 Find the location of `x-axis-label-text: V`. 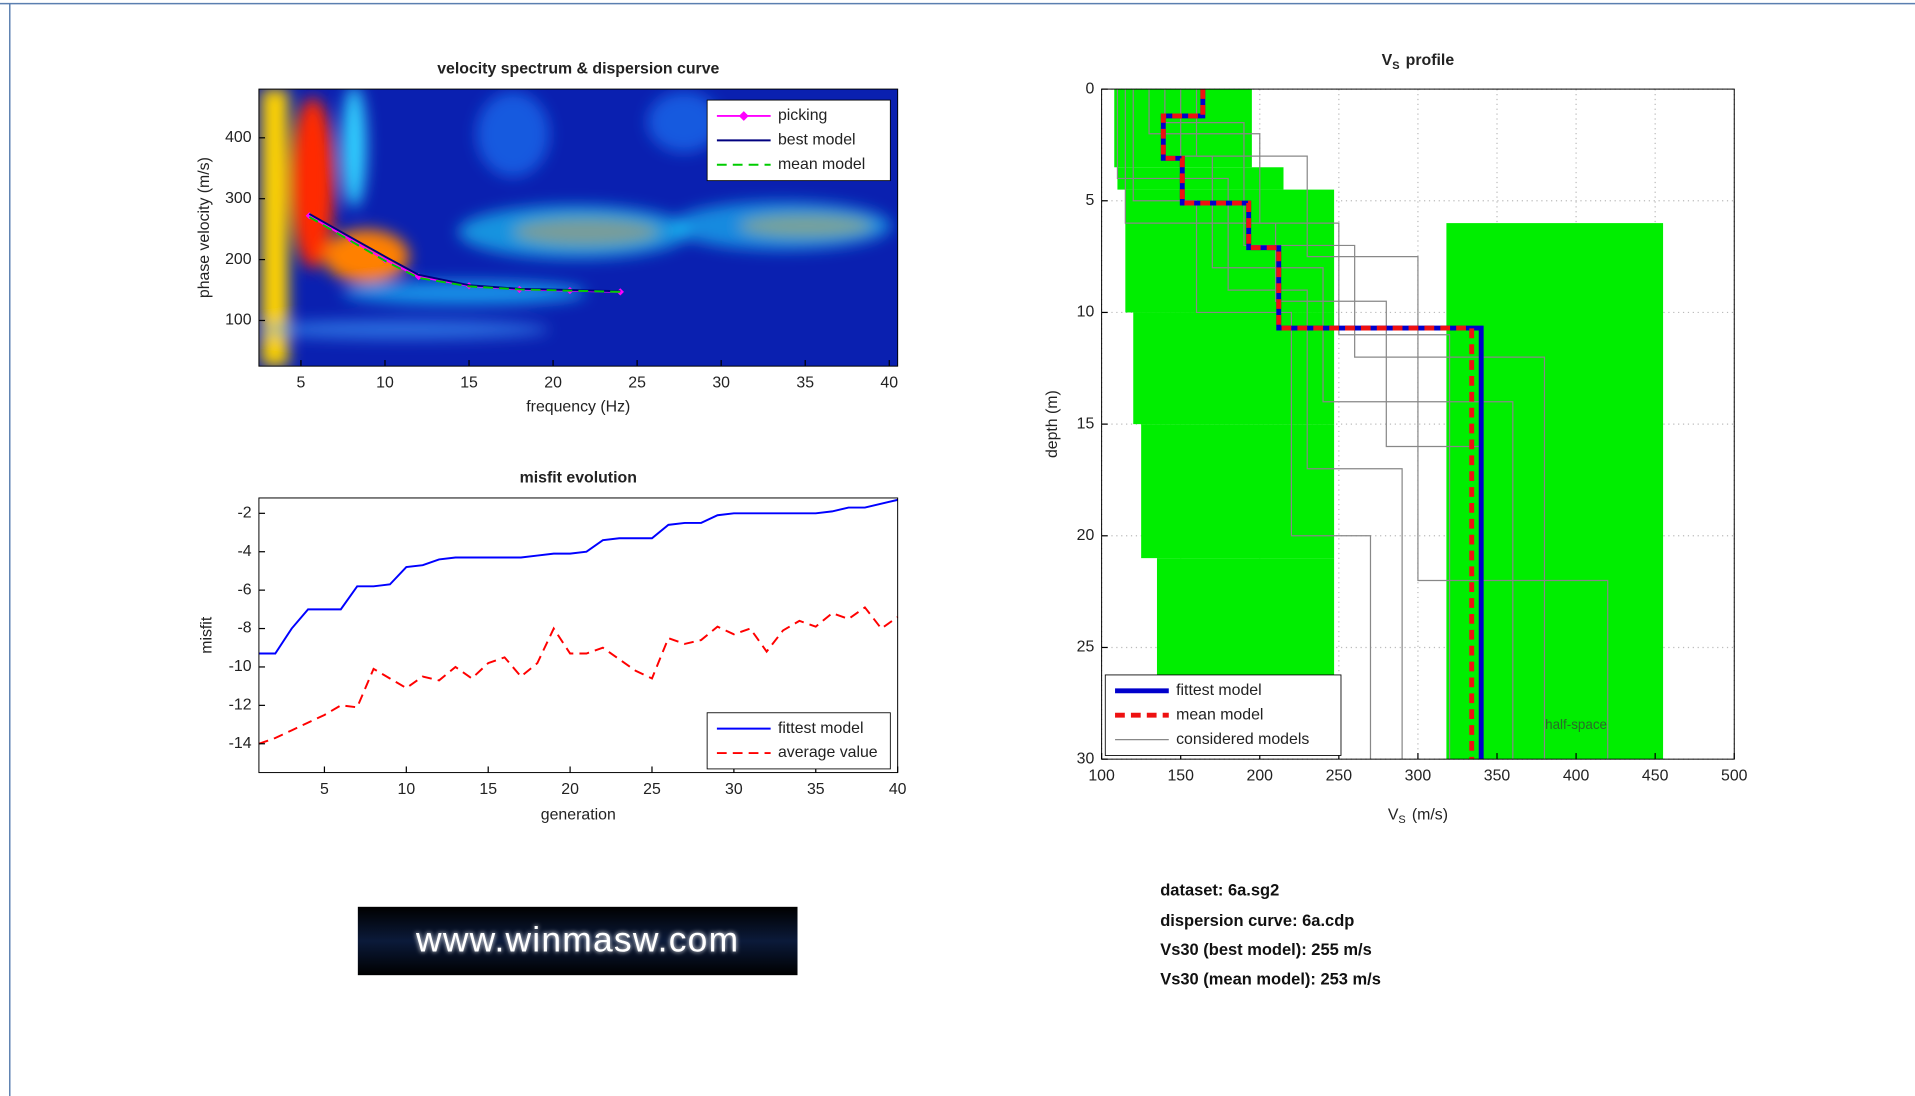

x-axis-label-text: V is located at coordinates (1393, 814).